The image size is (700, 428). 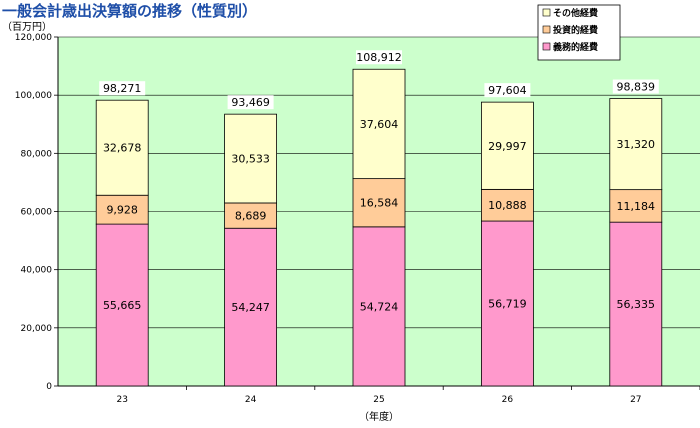 I want to click on data-label: 56,335, so click(x=636, y=304).